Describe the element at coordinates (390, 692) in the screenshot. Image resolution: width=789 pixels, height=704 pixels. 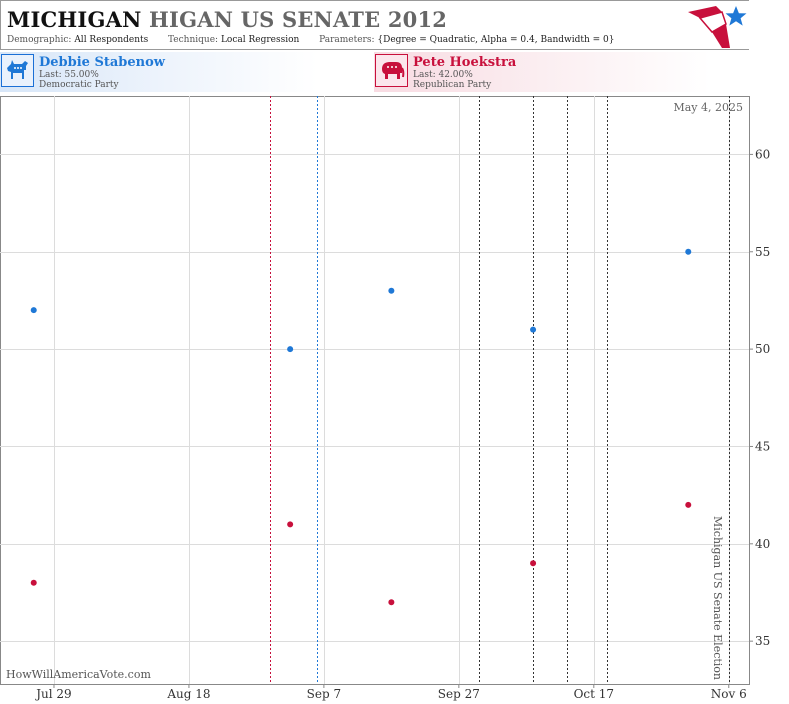
I see `x-axis: Jul 29 Aug 18 Sep 7 Sep 27 Oct 17 Nov 6` at that location.